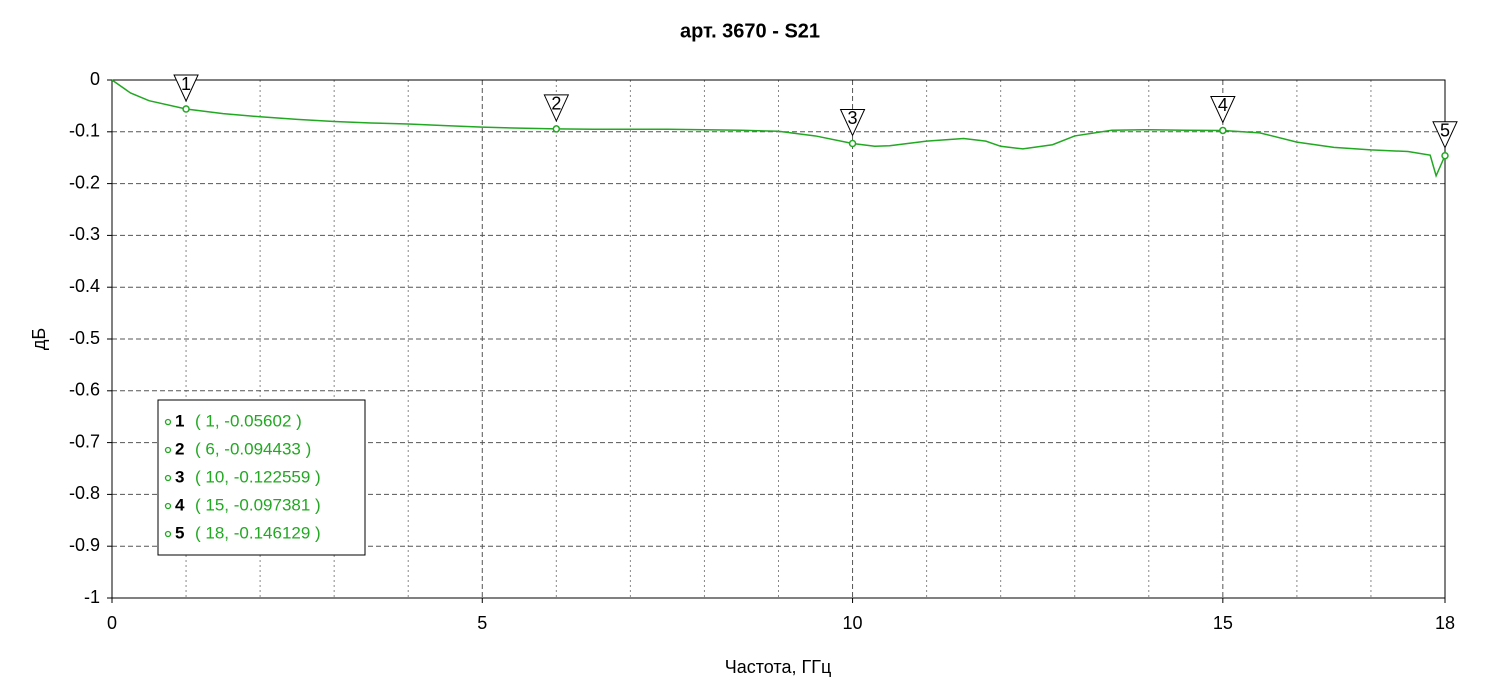 This screenshot has width=1500, height=700. I want to click on y-tick-label: 0, so click(95, 79).